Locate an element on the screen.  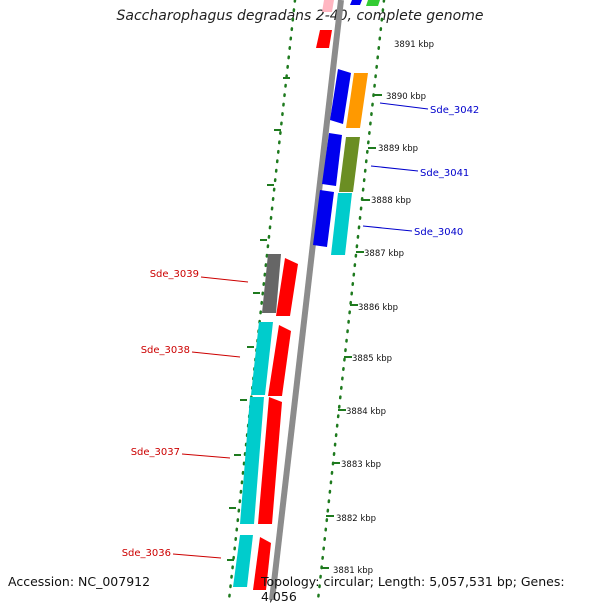
kbp-label-3889: 3889 kbp is located at coordinates (398, 149).